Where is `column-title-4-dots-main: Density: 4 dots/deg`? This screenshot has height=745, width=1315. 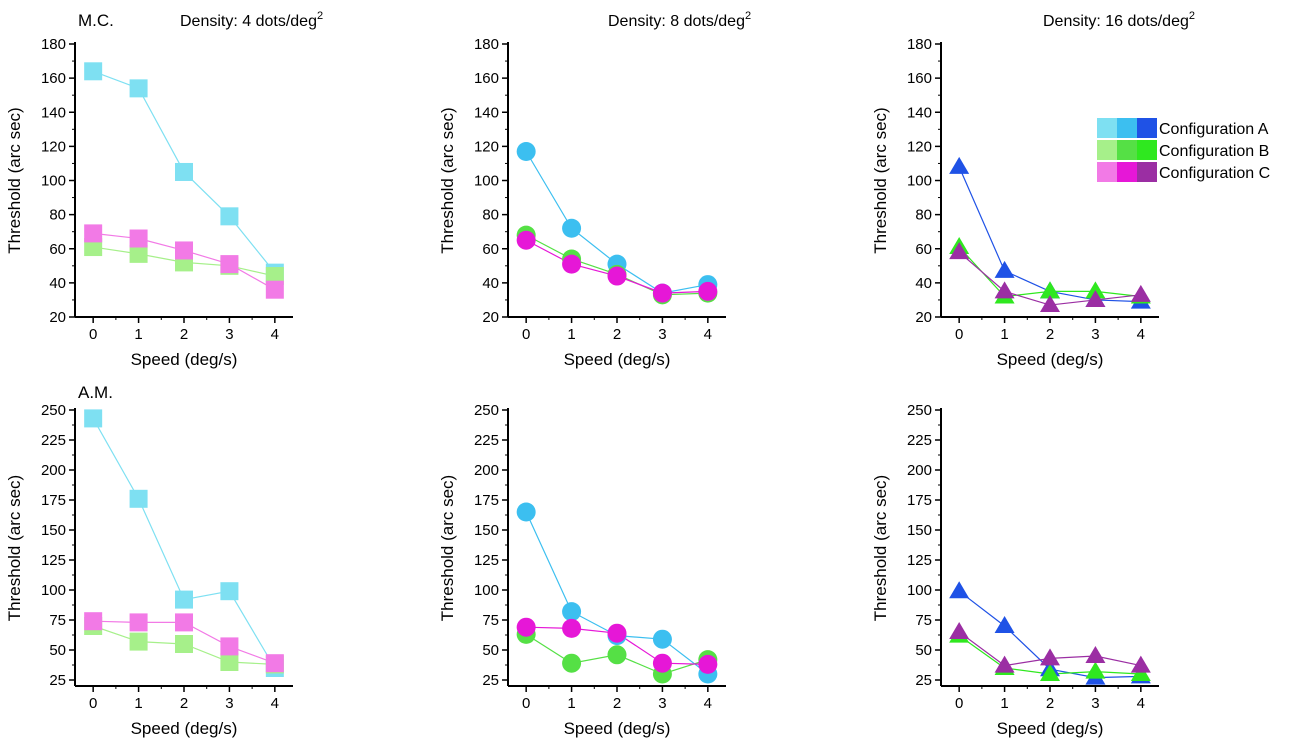 column-title-4-dots-main: Density: 4 dots/deg is located at coordinates (248, 21).